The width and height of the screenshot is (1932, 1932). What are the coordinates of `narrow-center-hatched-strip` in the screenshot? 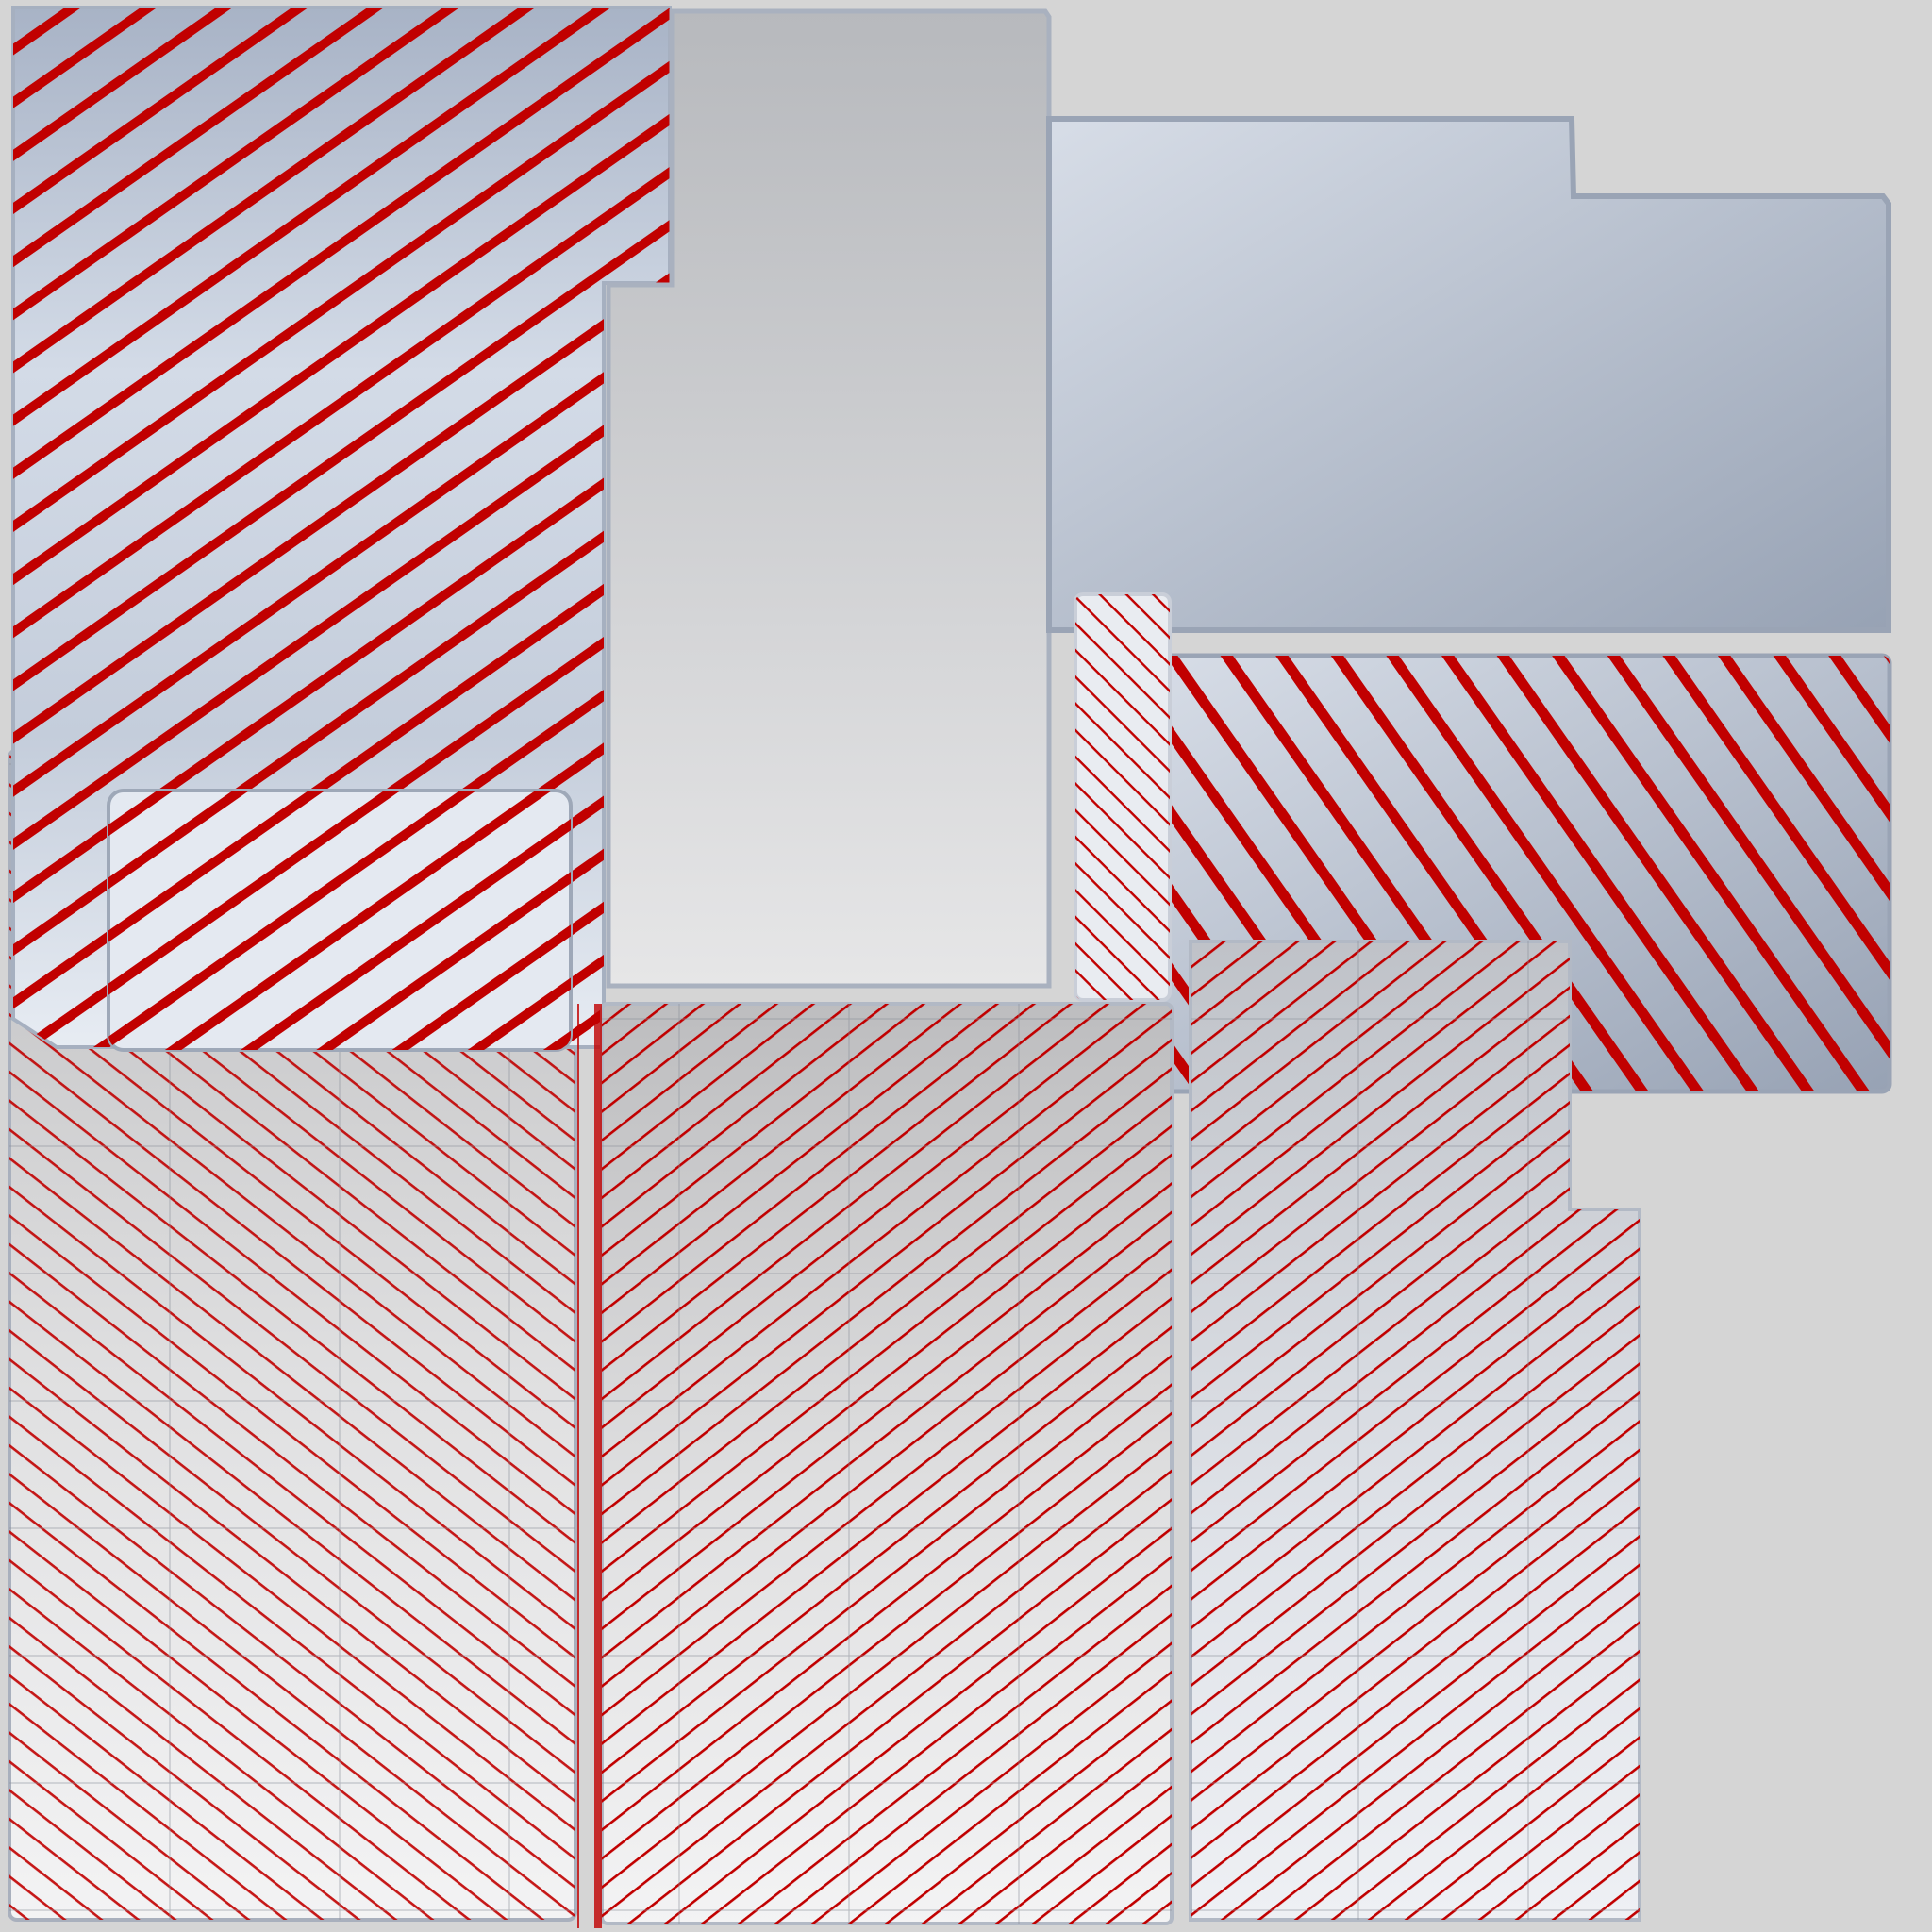 It's located at (1123, 797).